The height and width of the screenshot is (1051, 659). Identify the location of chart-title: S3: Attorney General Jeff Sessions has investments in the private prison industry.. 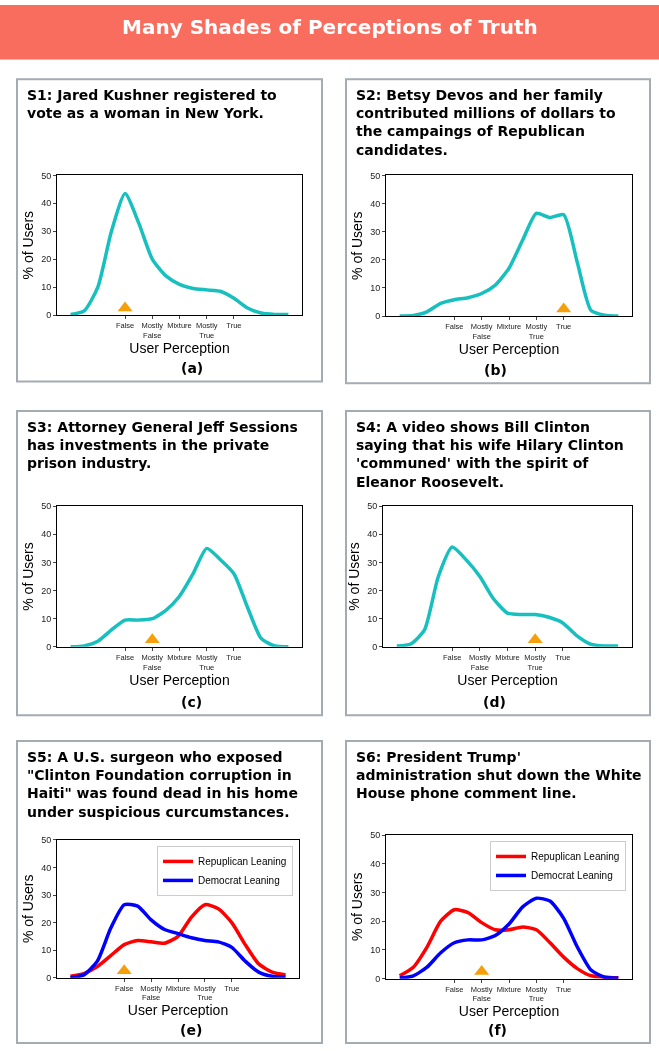
(162, 445).